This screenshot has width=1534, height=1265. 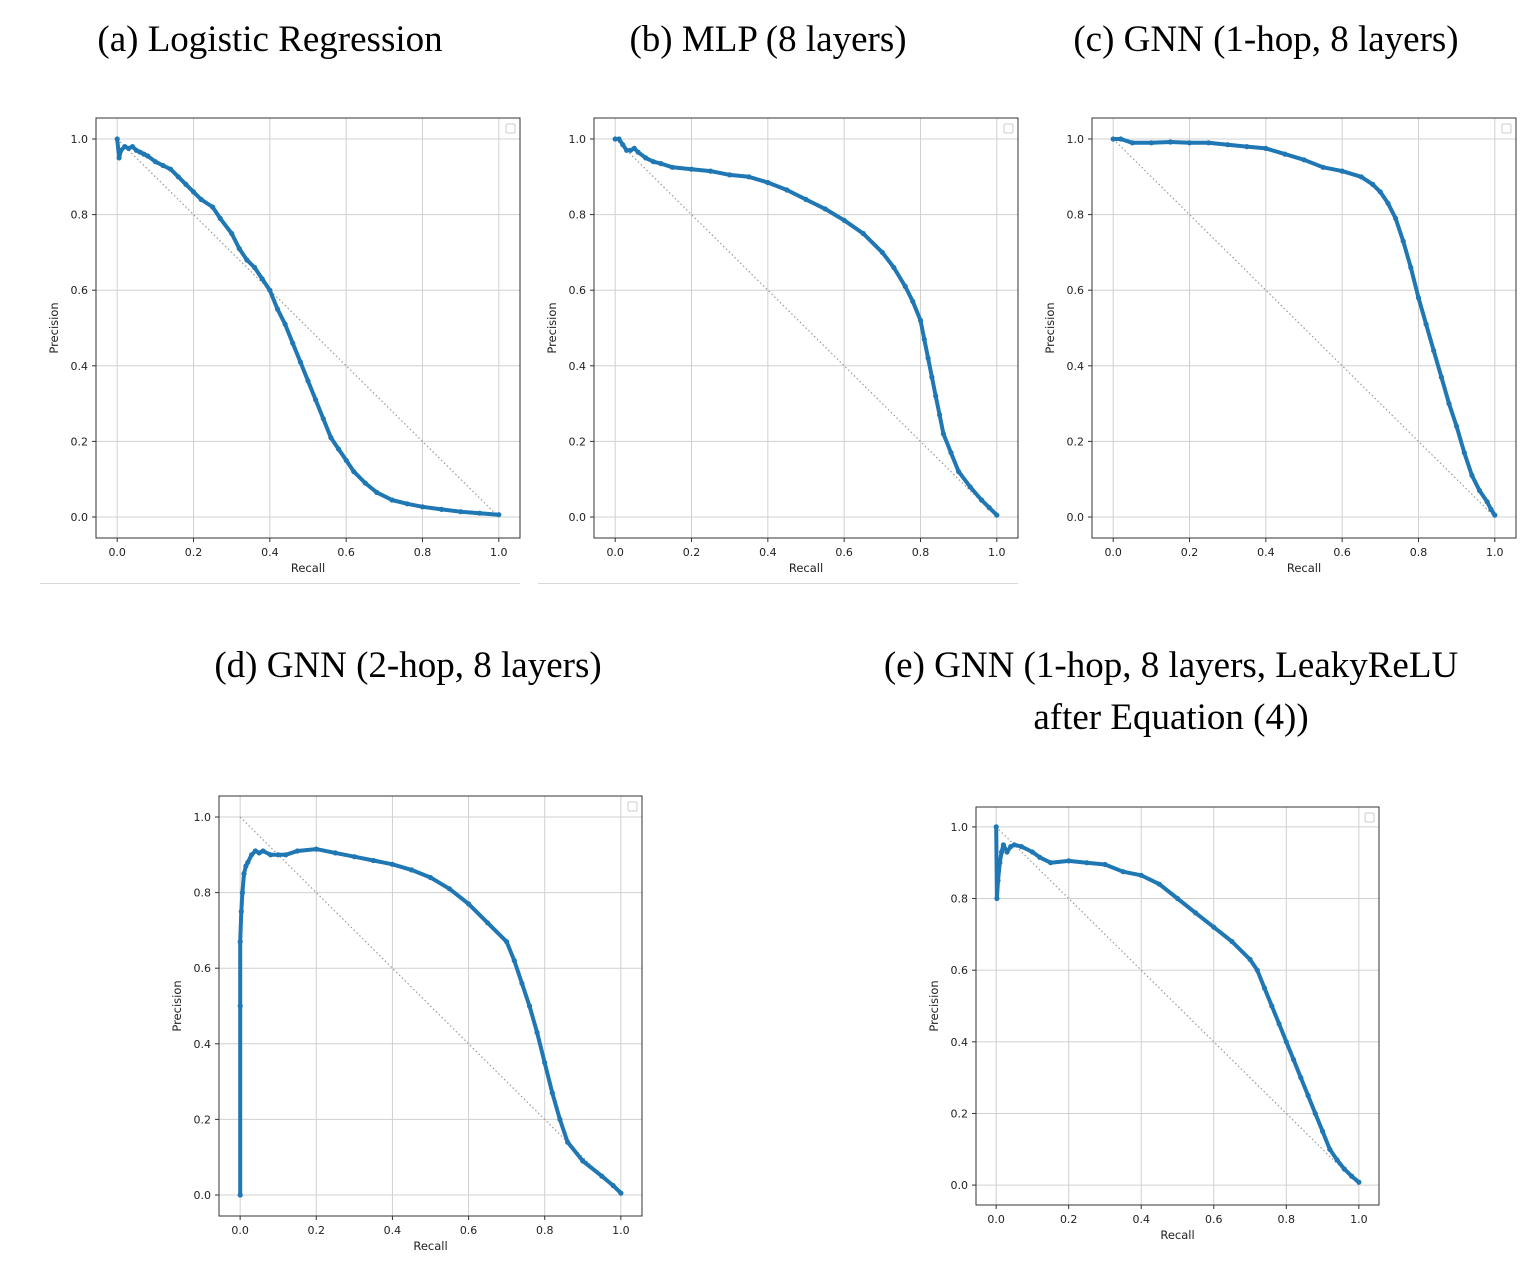 What do you see at coordinates (1171, 717) in the screenshot?
I see `caption-e-line-2: after Equation (4))` at bounding box center [1171, 717].